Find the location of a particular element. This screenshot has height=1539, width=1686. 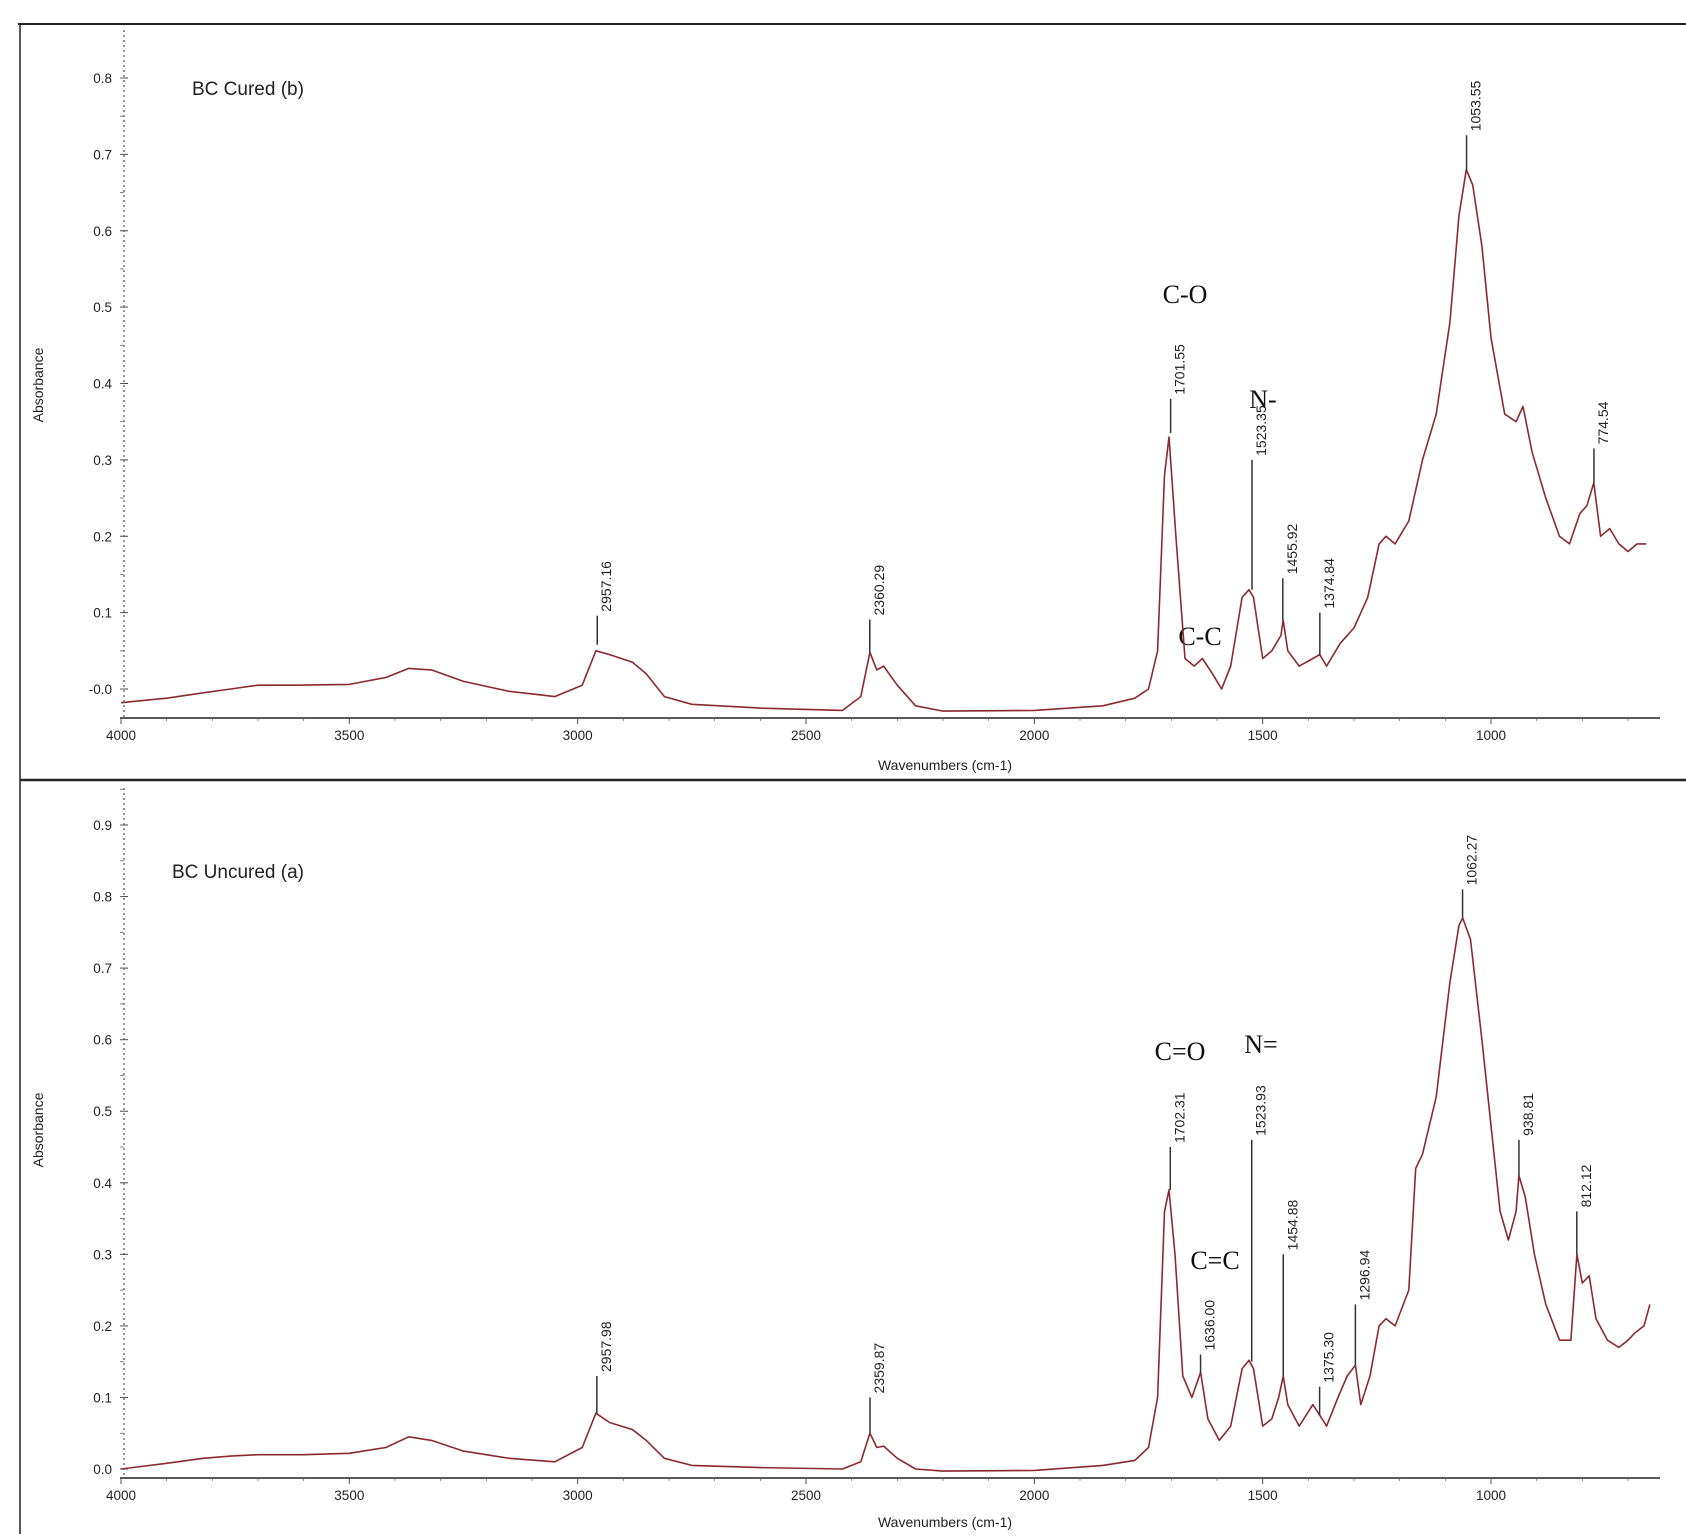

panel-title: BC Cured (b) is located at coordinates (248, 89).